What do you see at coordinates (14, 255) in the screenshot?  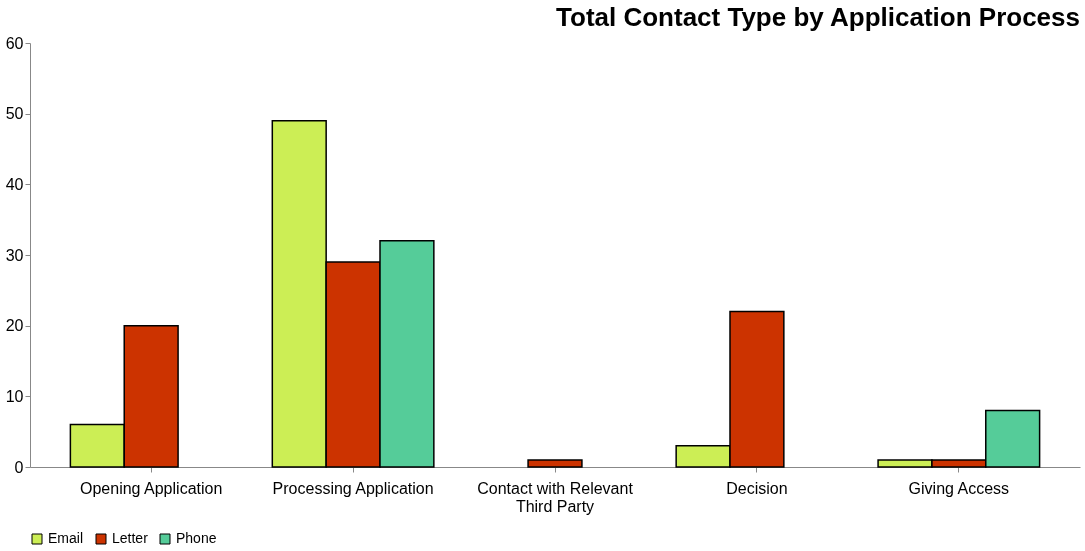 I see `y-tick-label: 30` at bounding box center [14, 255].